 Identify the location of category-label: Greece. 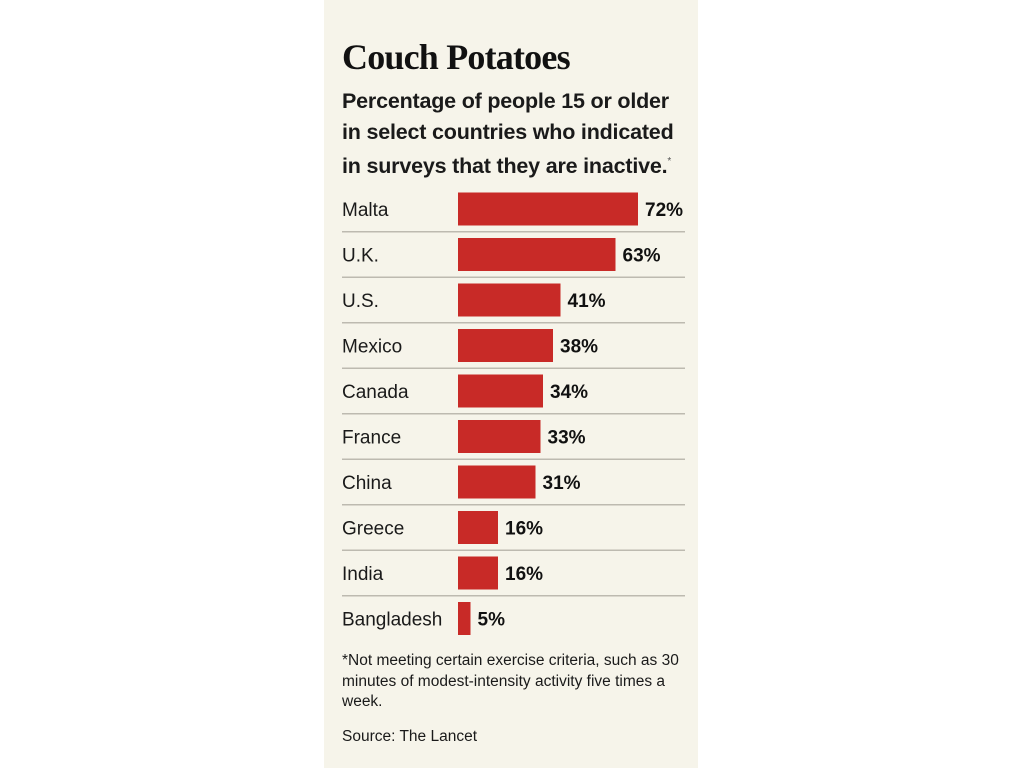
(373, 529).